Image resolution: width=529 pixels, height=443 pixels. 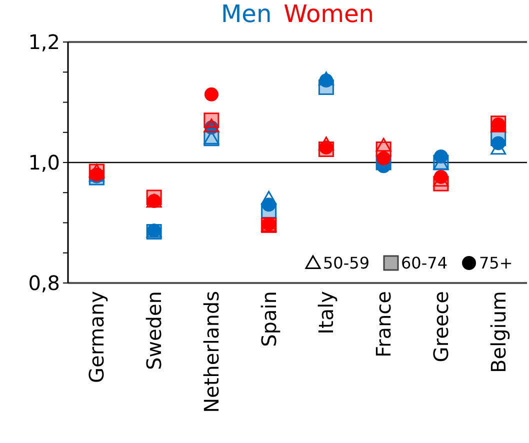 What do you see at coordinates (326, 312) in the screenshot?
I see `x-tick-label: Italy` at bounding box center [326, 312].